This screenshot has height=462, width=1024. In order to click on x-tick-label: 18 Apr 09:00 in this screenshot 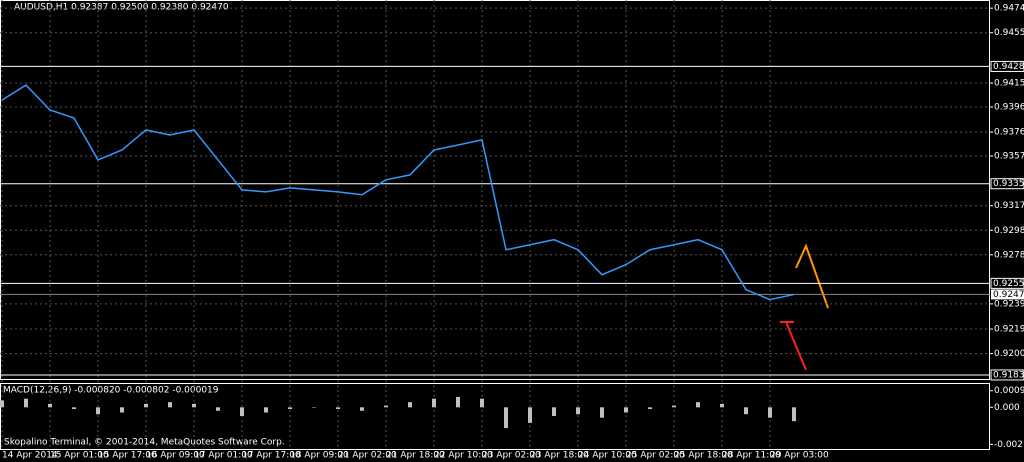, I will do `click(319, 456)`.